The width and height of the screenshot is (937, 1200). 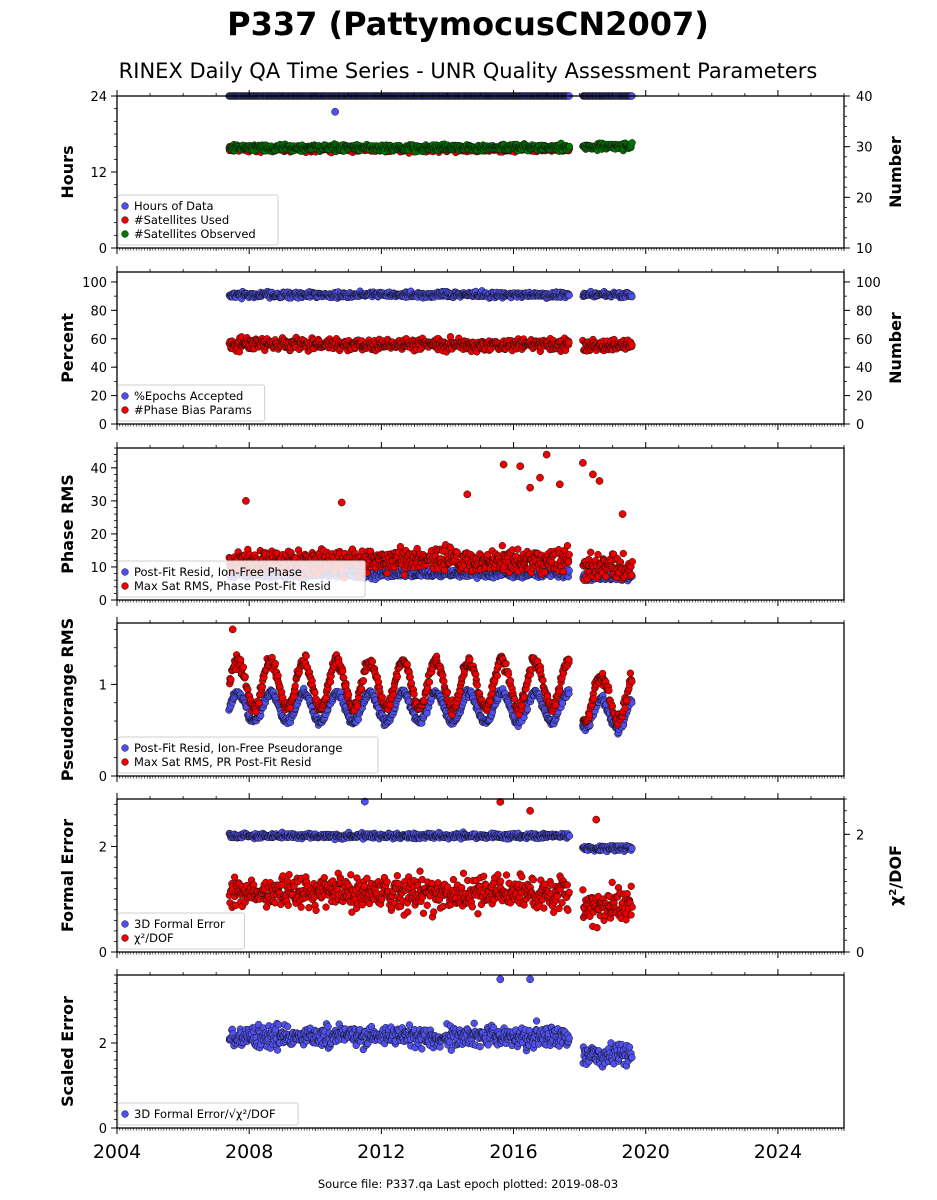 I want to click on left-axis-label: Percent, so click(x=67, y=348).